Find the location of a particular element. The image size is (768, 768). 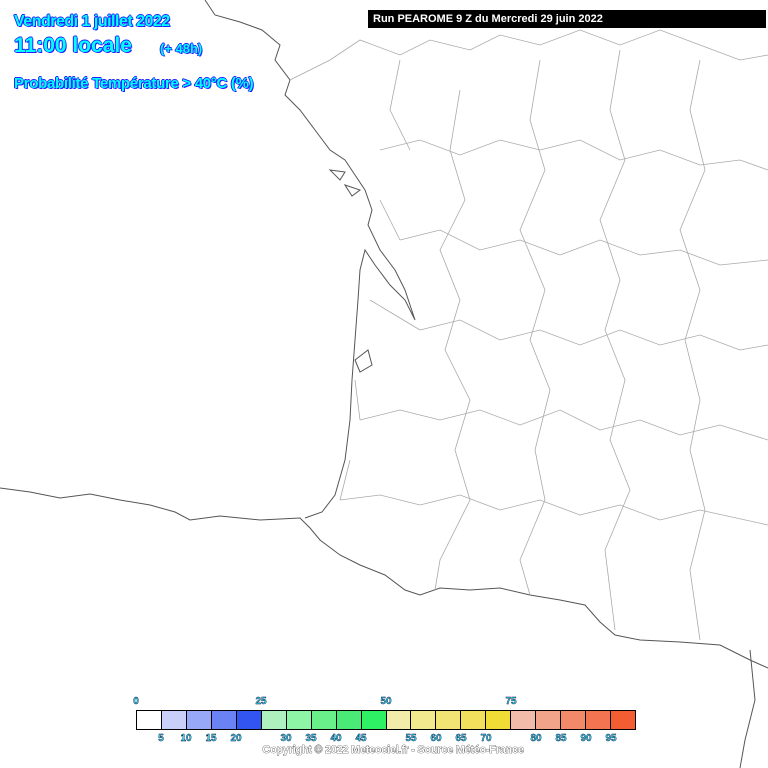

legend-major-label: 25 is located at coordinates (261, 701).